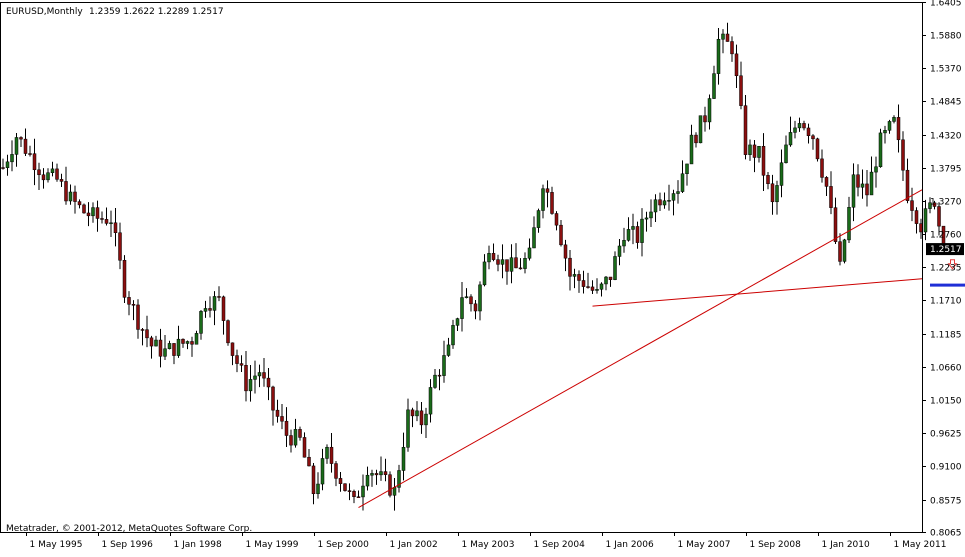 This screenshot has height=557, width=965. What do you see at coordinates (198, 545) in the screenshot?
I see `x-tick-label: 1 Jan 1998` at bounding box center [198, 545].